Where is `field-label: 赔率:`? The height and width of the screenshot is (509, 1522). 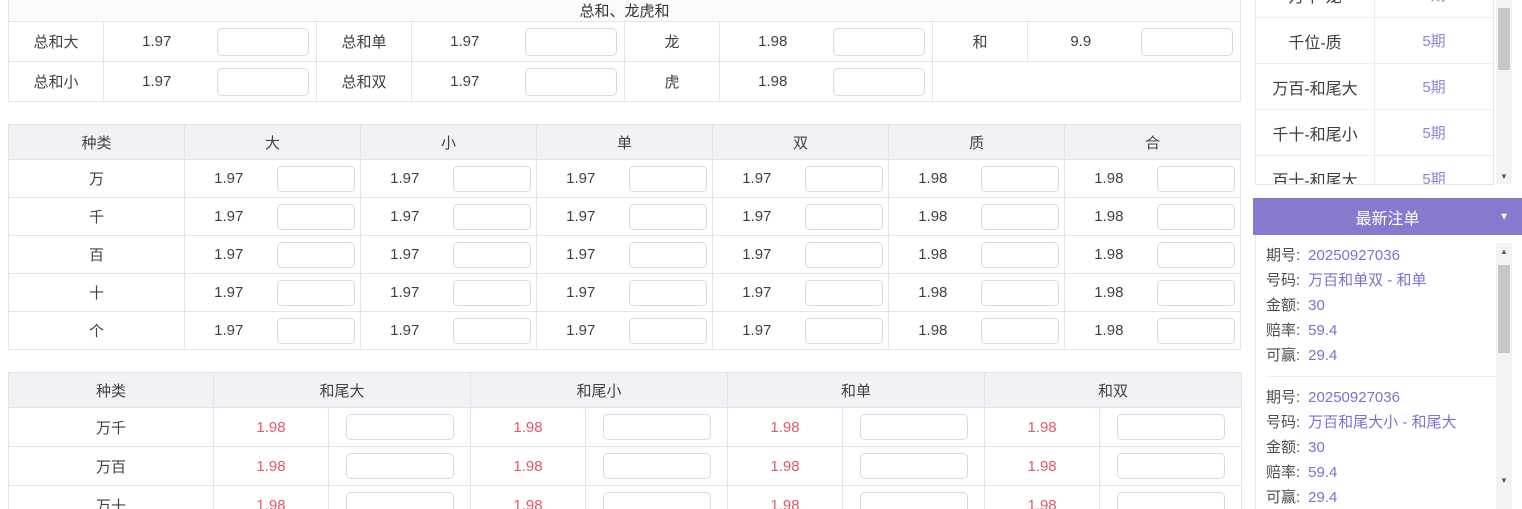
field-label: 赔率: is located at coordinates (1283, 472).